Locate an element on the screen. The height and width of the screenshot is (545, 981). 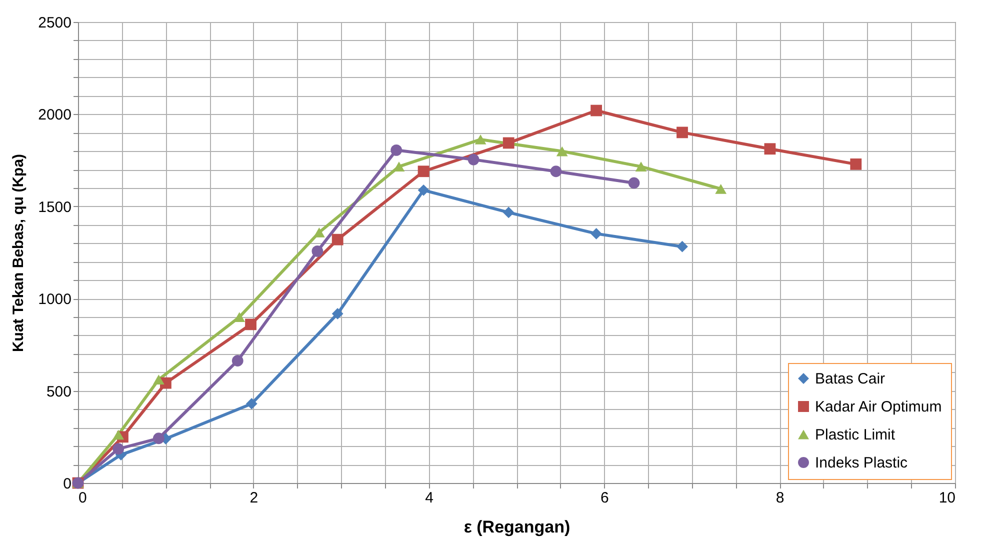
y-tick-label: 1000 is located at coordinates (55, 299).